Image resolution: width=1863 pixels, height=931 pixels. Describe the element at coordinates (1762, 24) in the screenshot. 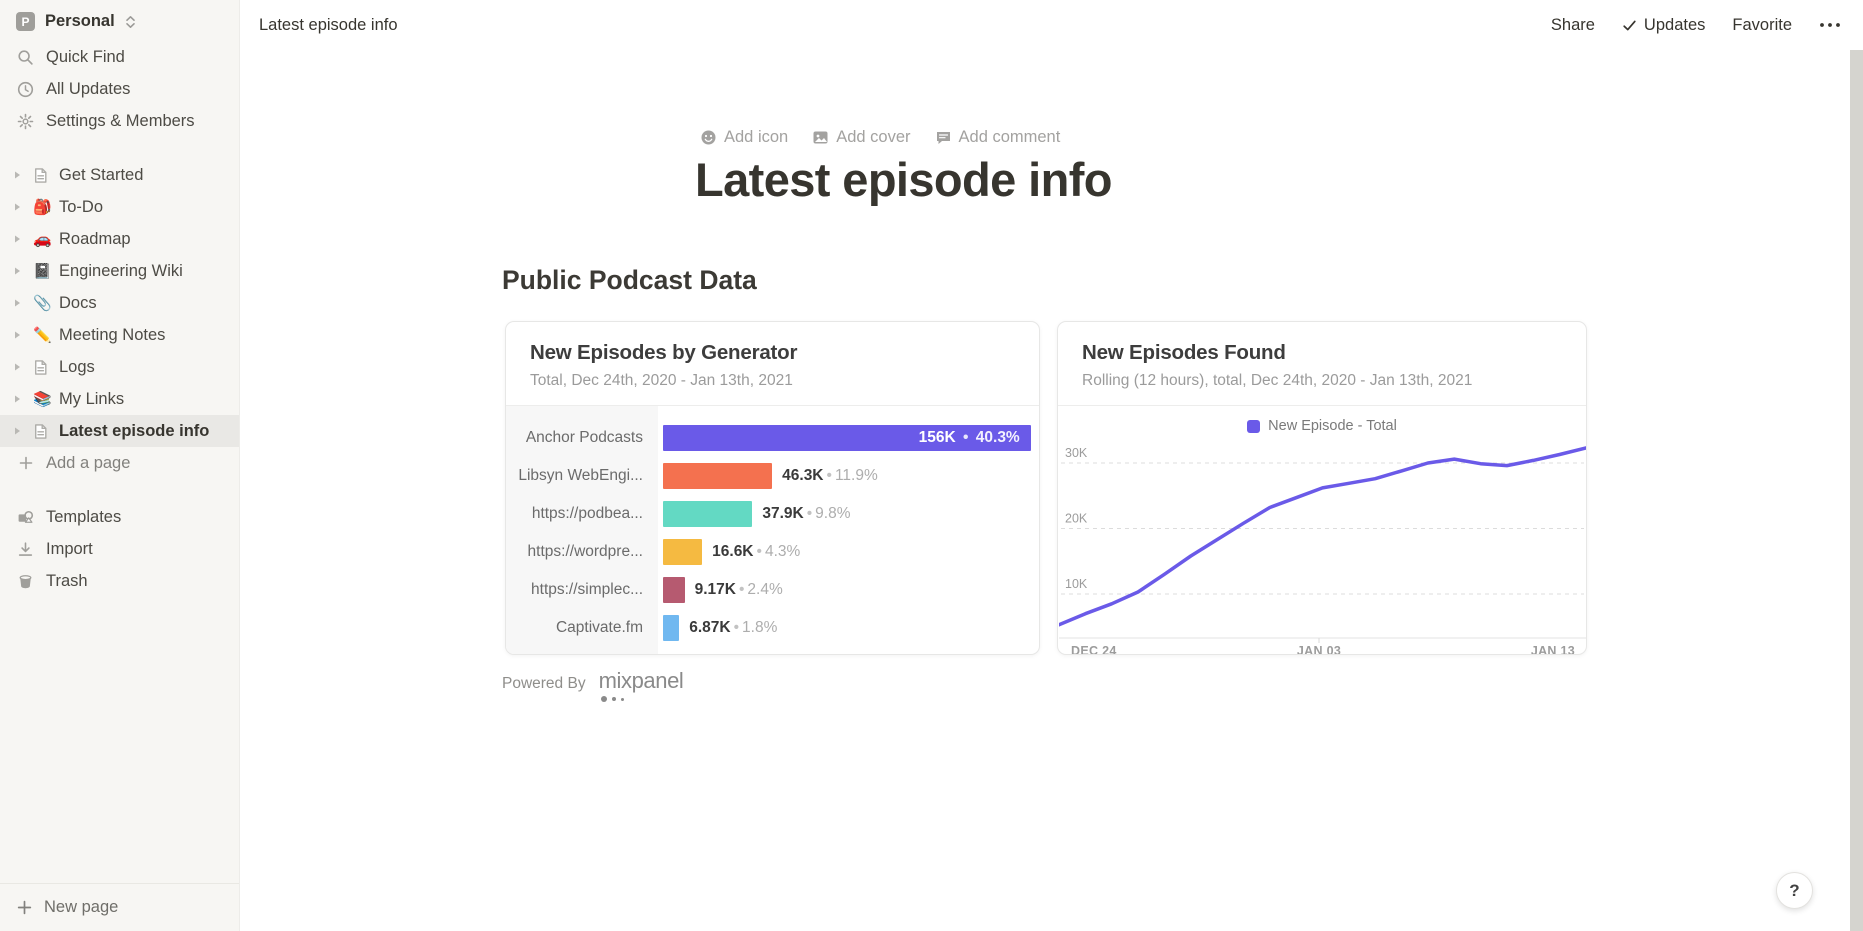

I see `favorite-button: Favorite` at that location.